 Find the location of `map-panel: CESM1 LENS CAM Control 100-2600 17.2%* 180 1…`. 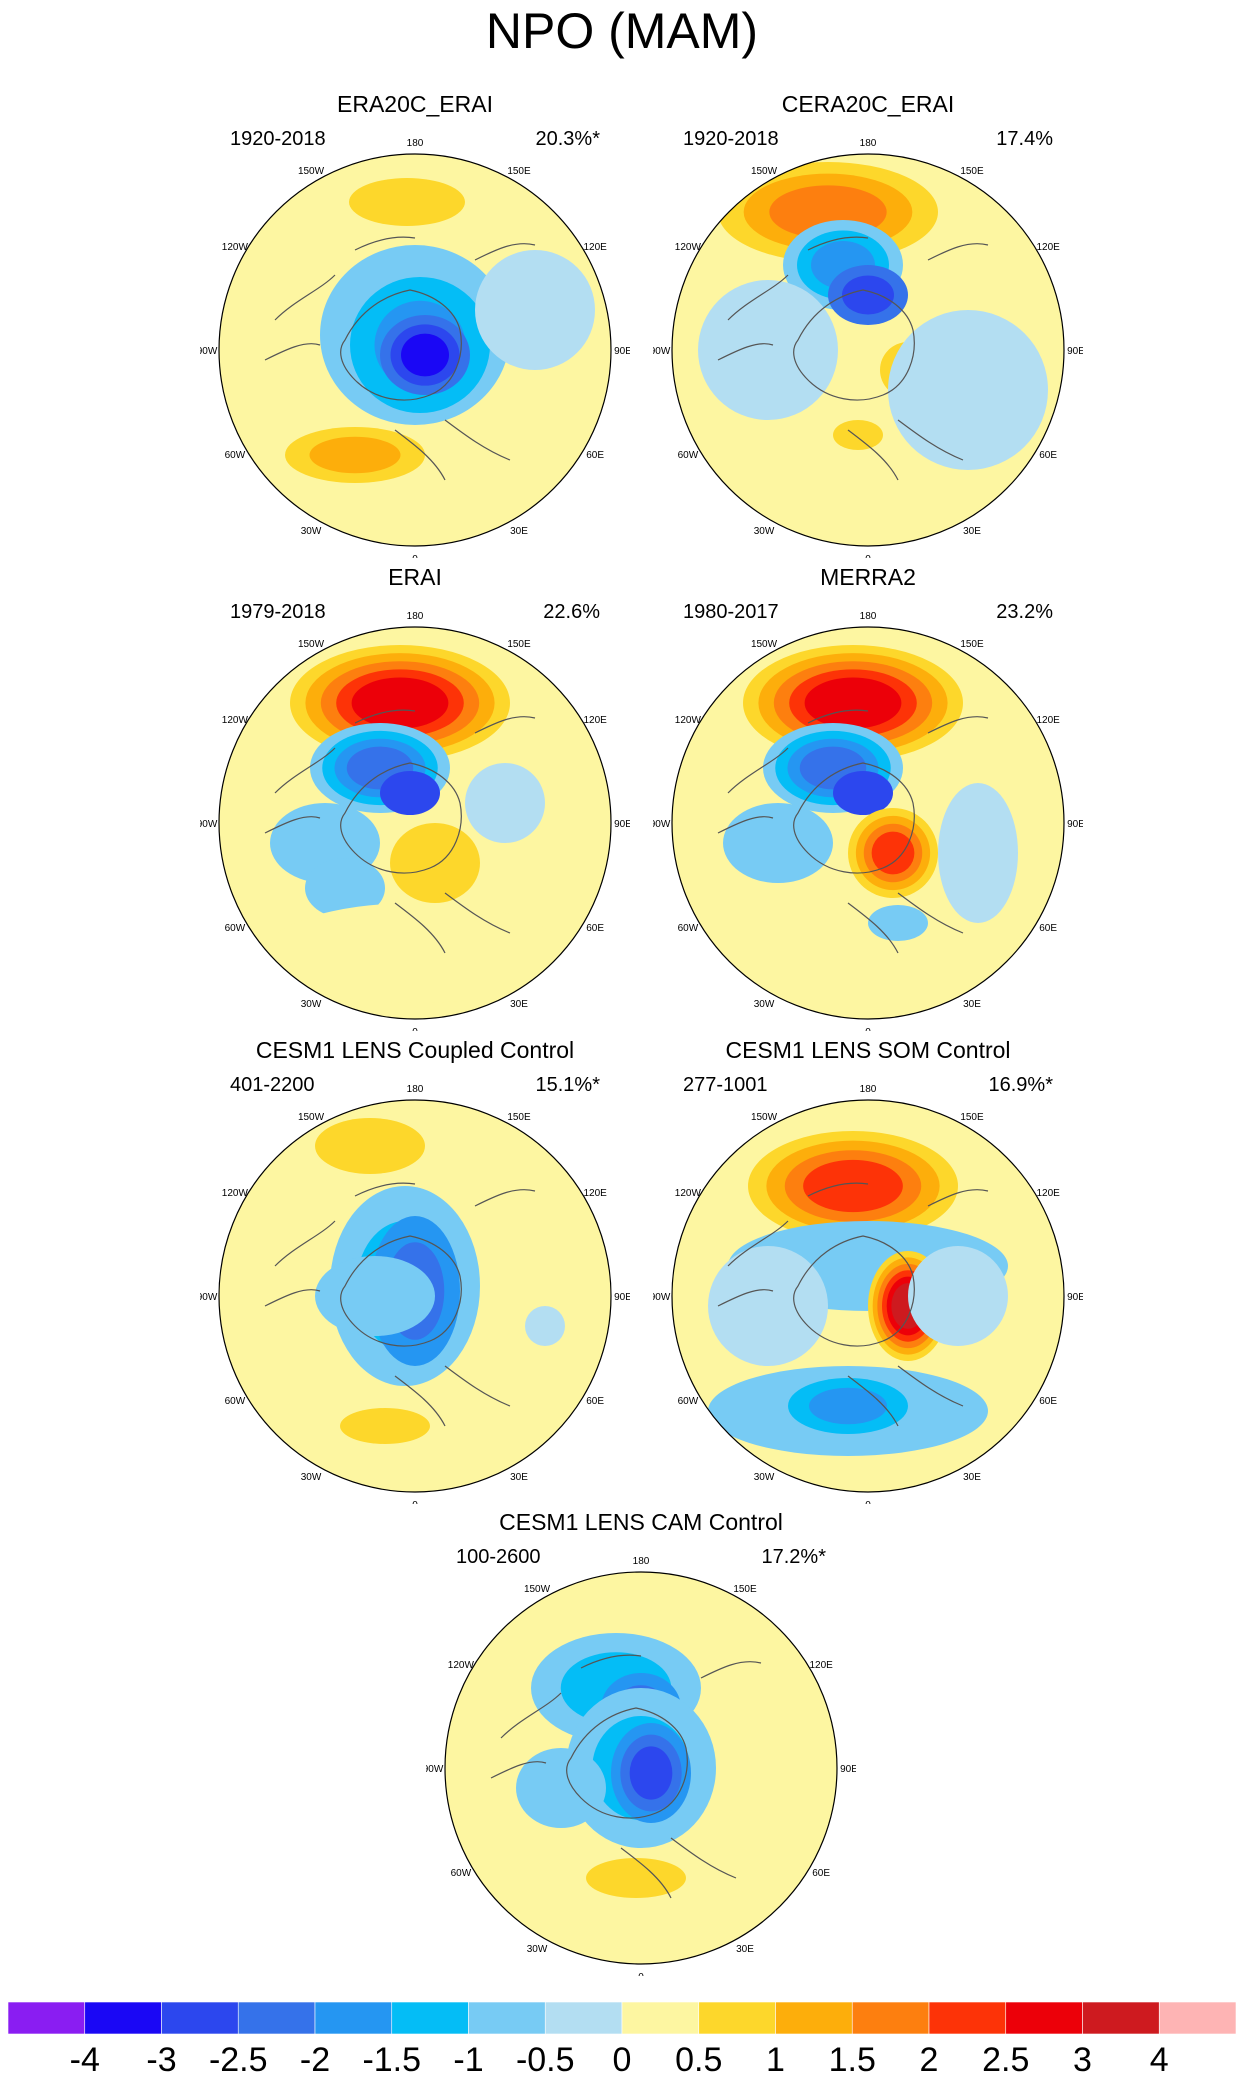

map-panel: CESM1 LENS CAM Control 100-2600 17.2%* 180 1… is located at coordinates (641, 1743).